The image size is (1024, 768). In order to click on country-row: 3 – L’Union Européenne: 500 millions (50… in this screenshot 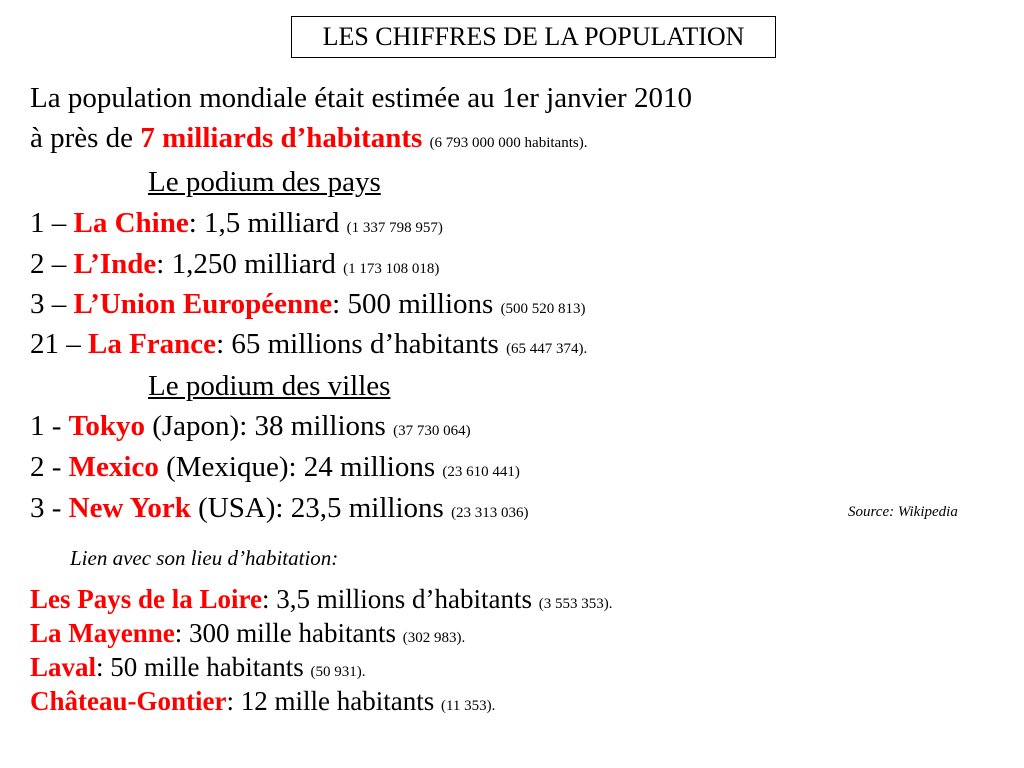, I will do `click(308, 304)`.